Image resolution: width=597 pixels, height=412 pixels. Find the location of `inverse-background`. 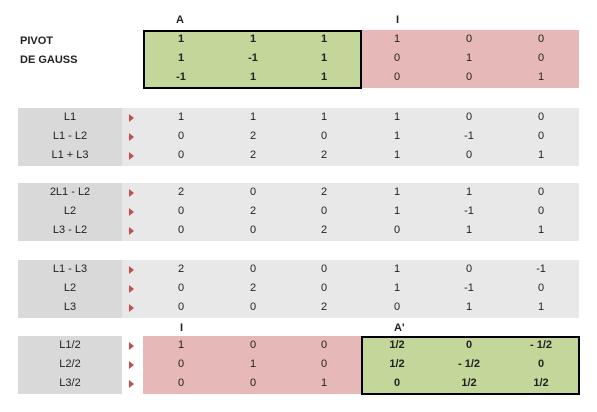

inverse-background is located at coordinates (470, 365).